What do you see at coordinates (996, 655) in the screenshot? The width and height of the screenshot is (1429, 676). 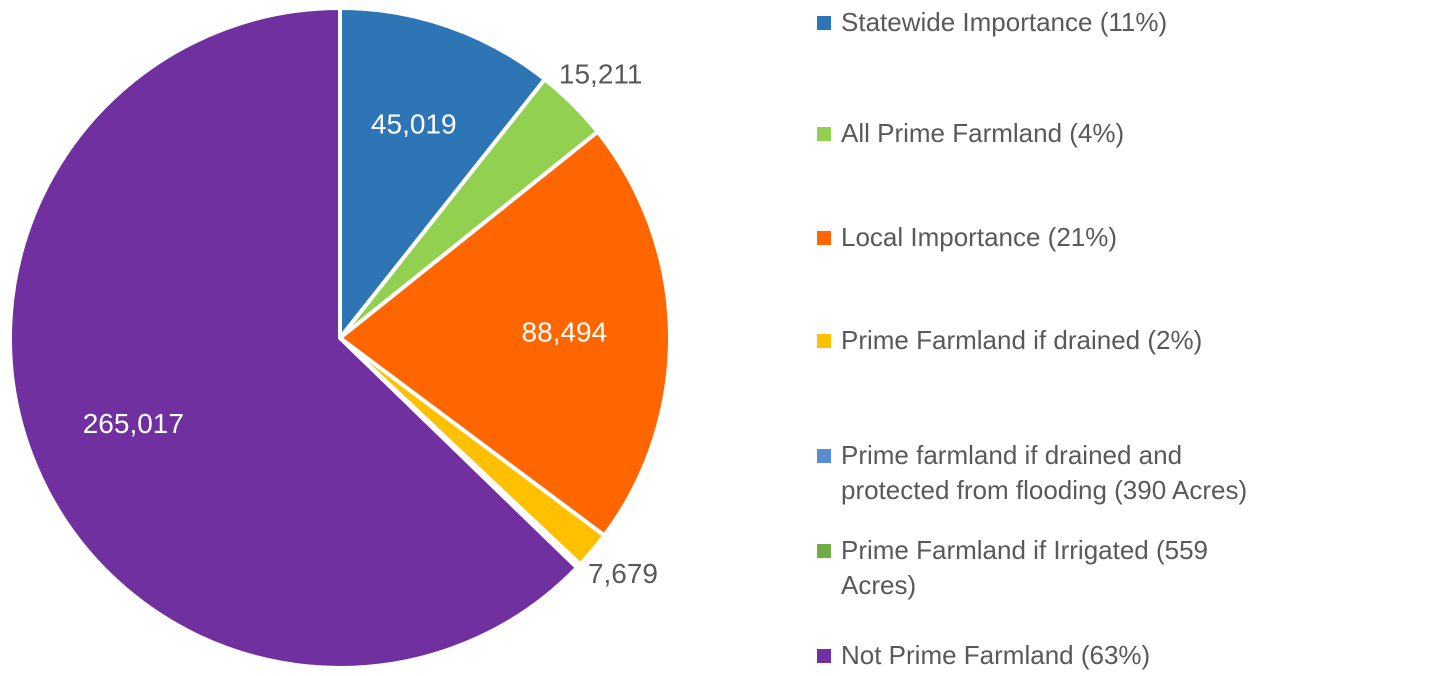 I see `legend-label: Not Prime Farmland (63%)` at bounding box center [996, 655].